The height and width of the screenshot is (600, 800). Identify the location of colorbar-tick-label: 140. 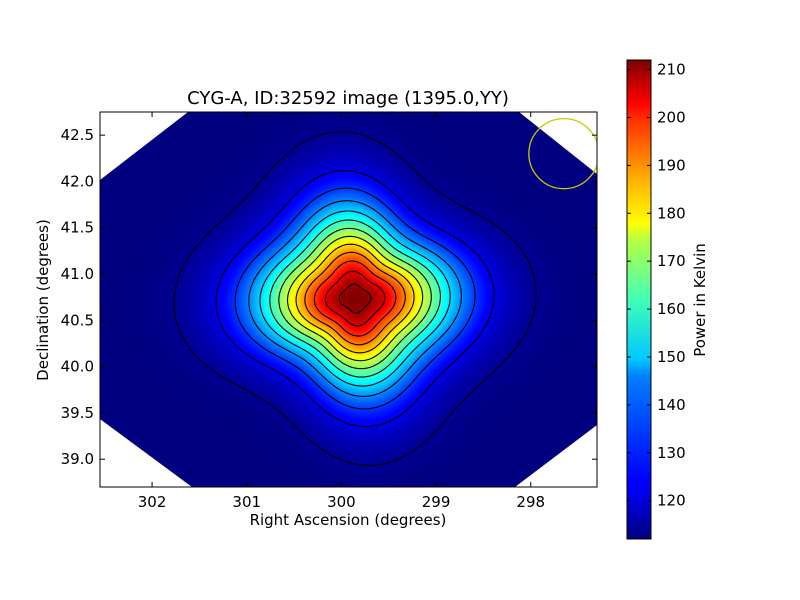
(671, 405).